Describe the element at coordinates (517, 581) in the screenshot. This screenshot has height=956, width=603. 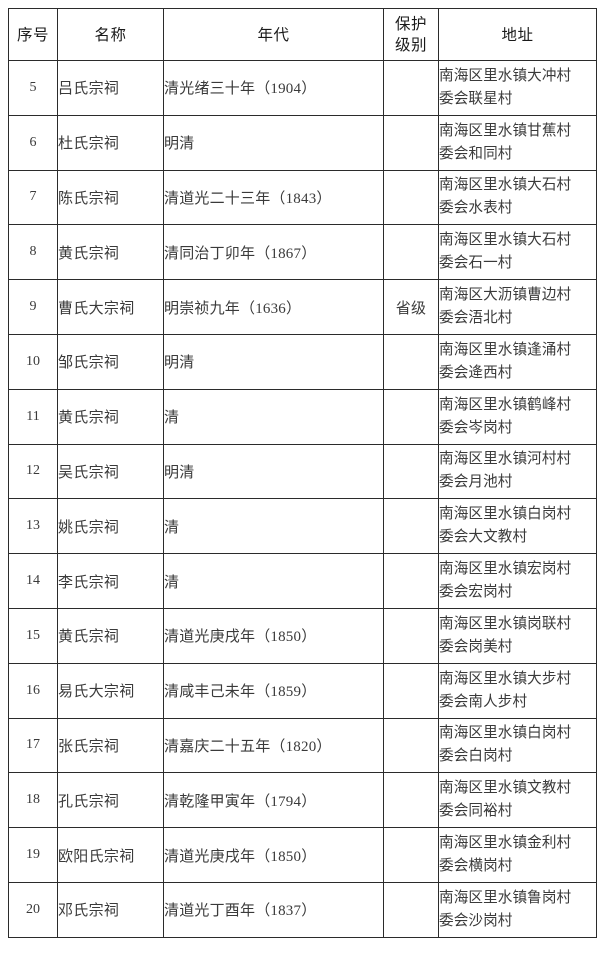
I see `cell-address: 南海区里水镇宏岗村 委会宏岗村` at that location.